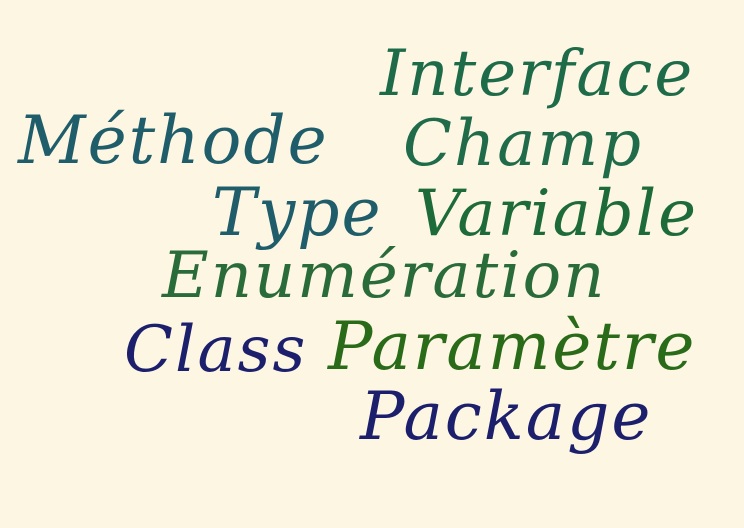 The image size is (744, 528). Describe the element at coordinates (557, 214) in the screenshot. I see `word-variable: Variable` at that location.